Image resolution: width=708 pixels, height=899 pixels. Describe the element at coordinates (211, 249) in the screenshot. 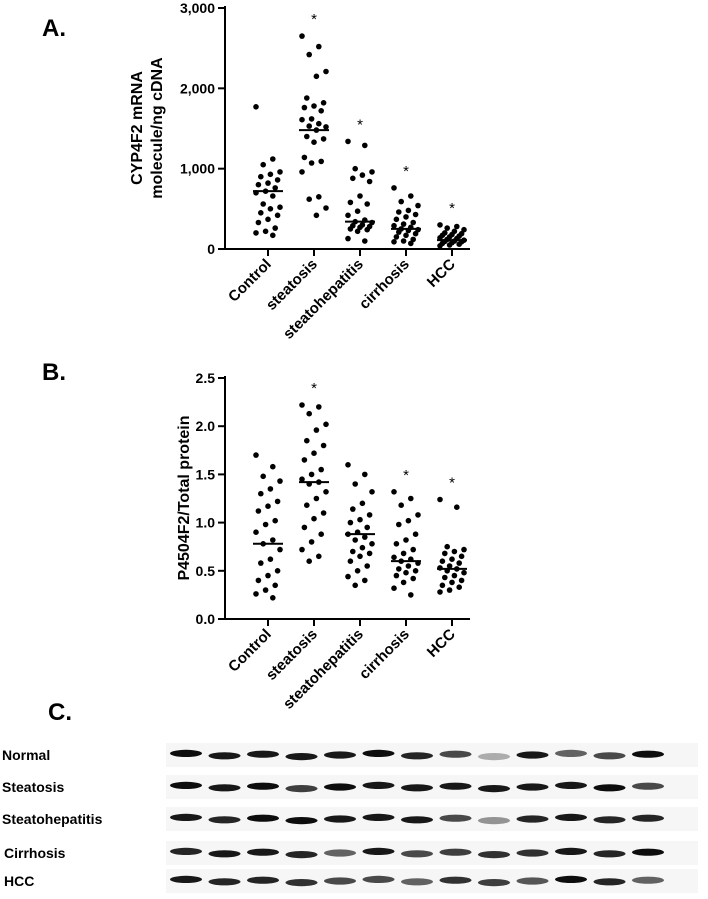

I see `y-tick-label: 0` at that location.